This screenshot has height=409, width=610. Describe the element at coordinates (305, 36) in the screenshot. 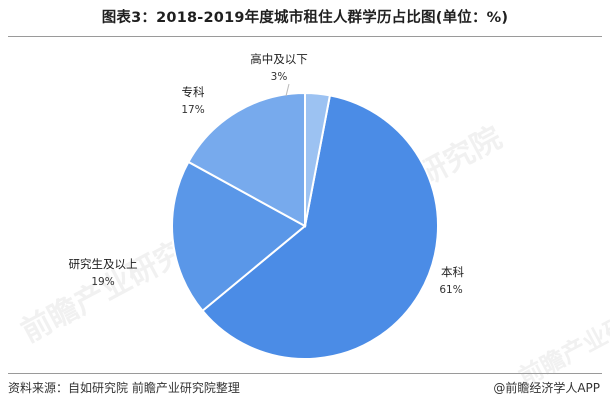

I see `top-divider` at that location.